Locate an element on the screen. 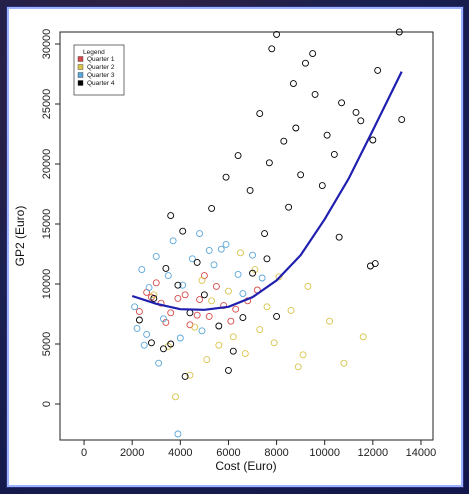 The width and height of the screenshot is (469, 494). x-tick-label: 8000 is located at coordinates (276, 453).